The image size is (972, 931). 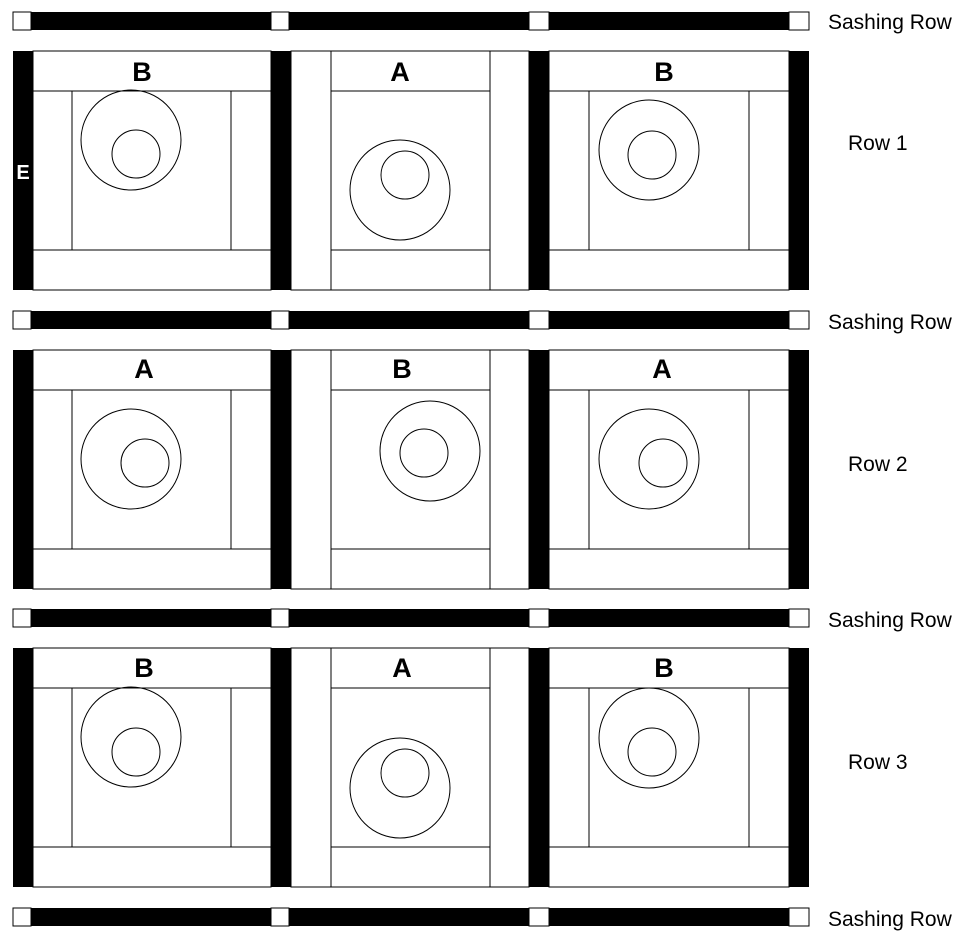 I want to click on sashing-row-4: Sashing Row, so click(x=482, y=919).